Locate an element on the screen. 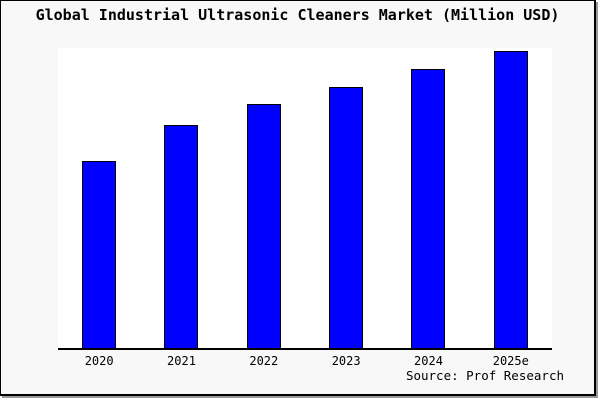  x-tick-label-2022: 2022 is located at coordinates (264, 361).